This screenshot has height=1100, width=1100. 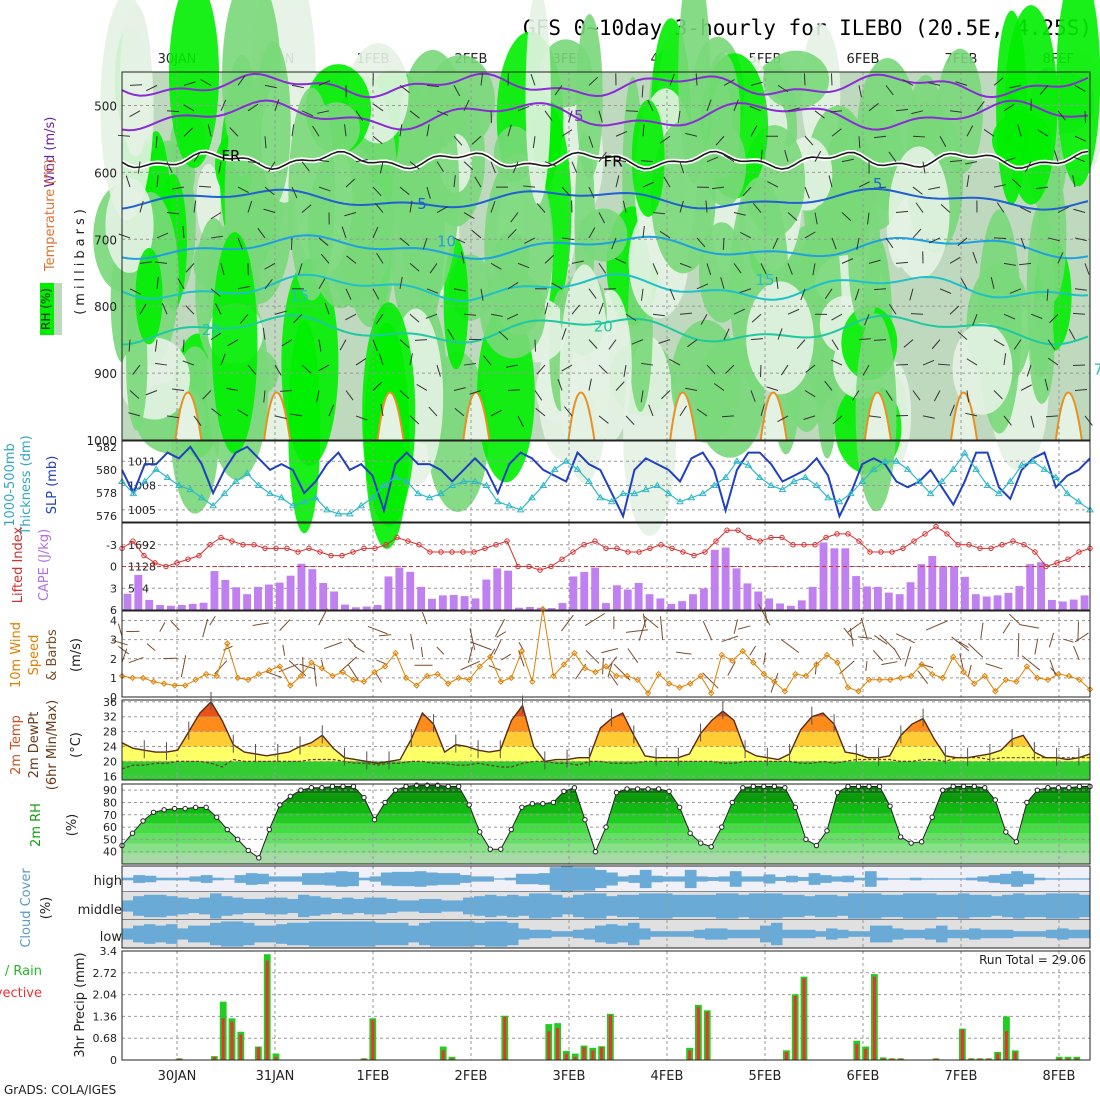 What do you see at coordinates (1097, 369) in the screenshot?
I see `contour-label: 70` at bounding box center [1097, 369].